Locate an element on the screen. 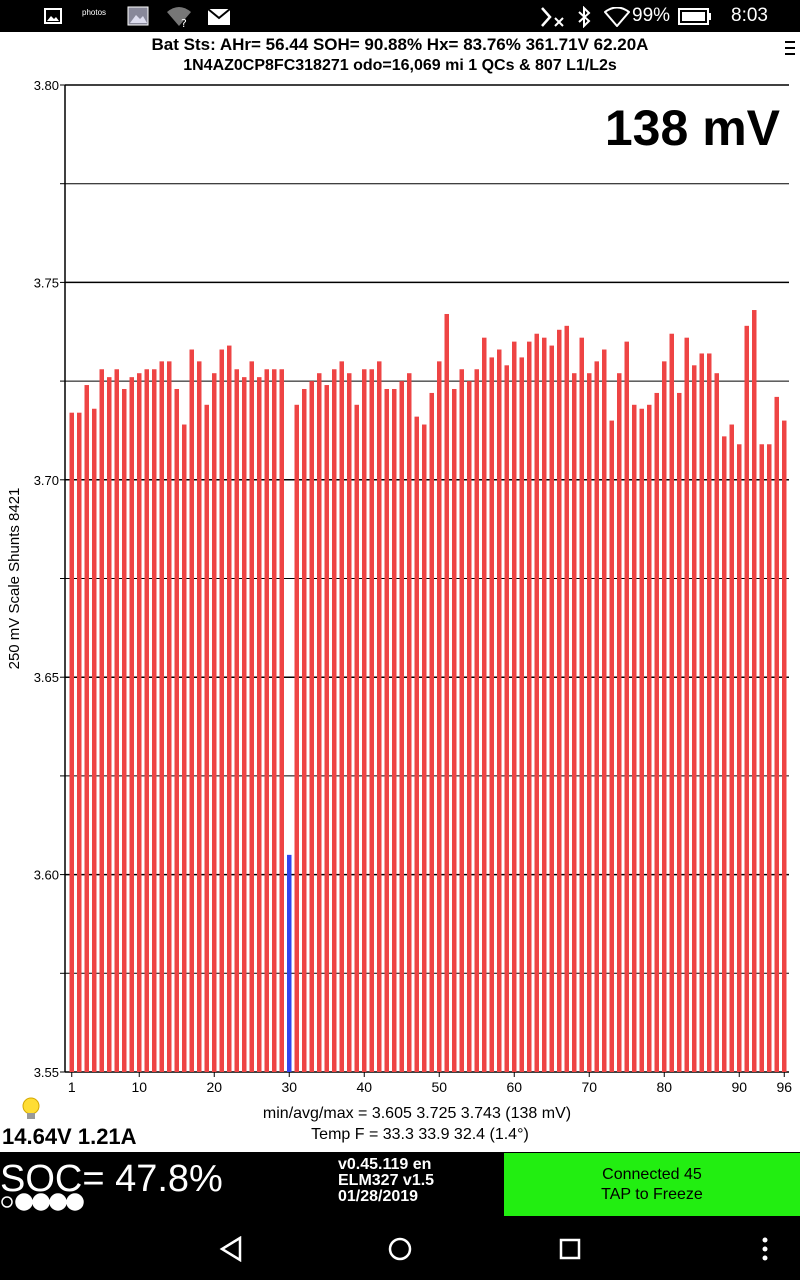 The width and height of the screenshot is (800, 1280). y-tick-label: 3.70 is located at coordinates (46, 480).